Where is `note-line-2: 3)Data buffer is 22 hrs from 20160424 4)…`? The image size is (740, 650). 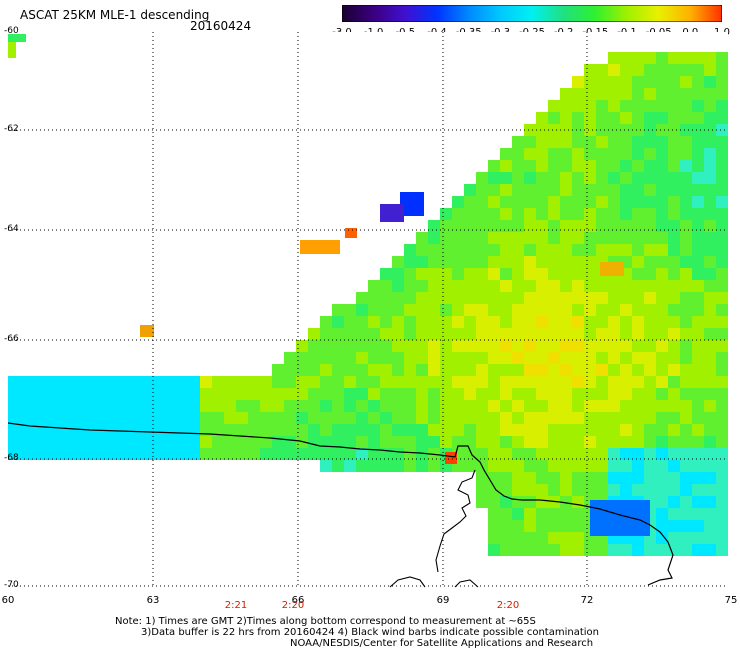
note-line-2: 3)Data buffer is 22 hrs from 20160424 4)… is located at coordinates (370, 632).